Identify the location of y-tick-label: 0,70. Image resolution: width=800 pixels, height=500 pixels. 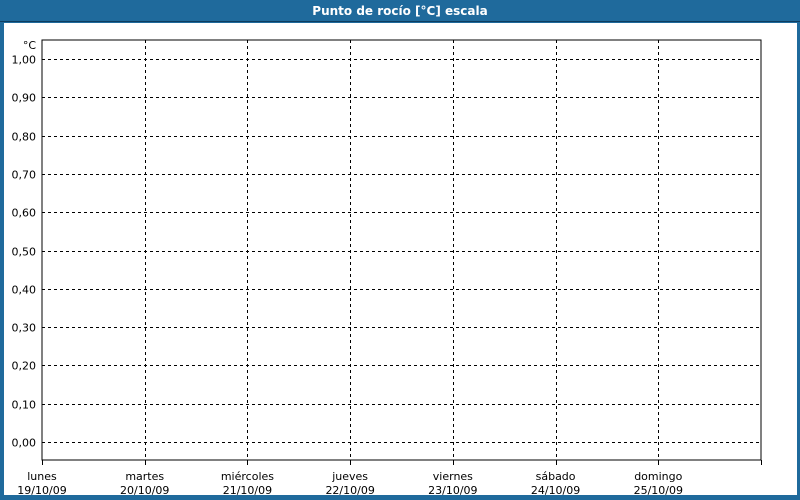
(24, 175).